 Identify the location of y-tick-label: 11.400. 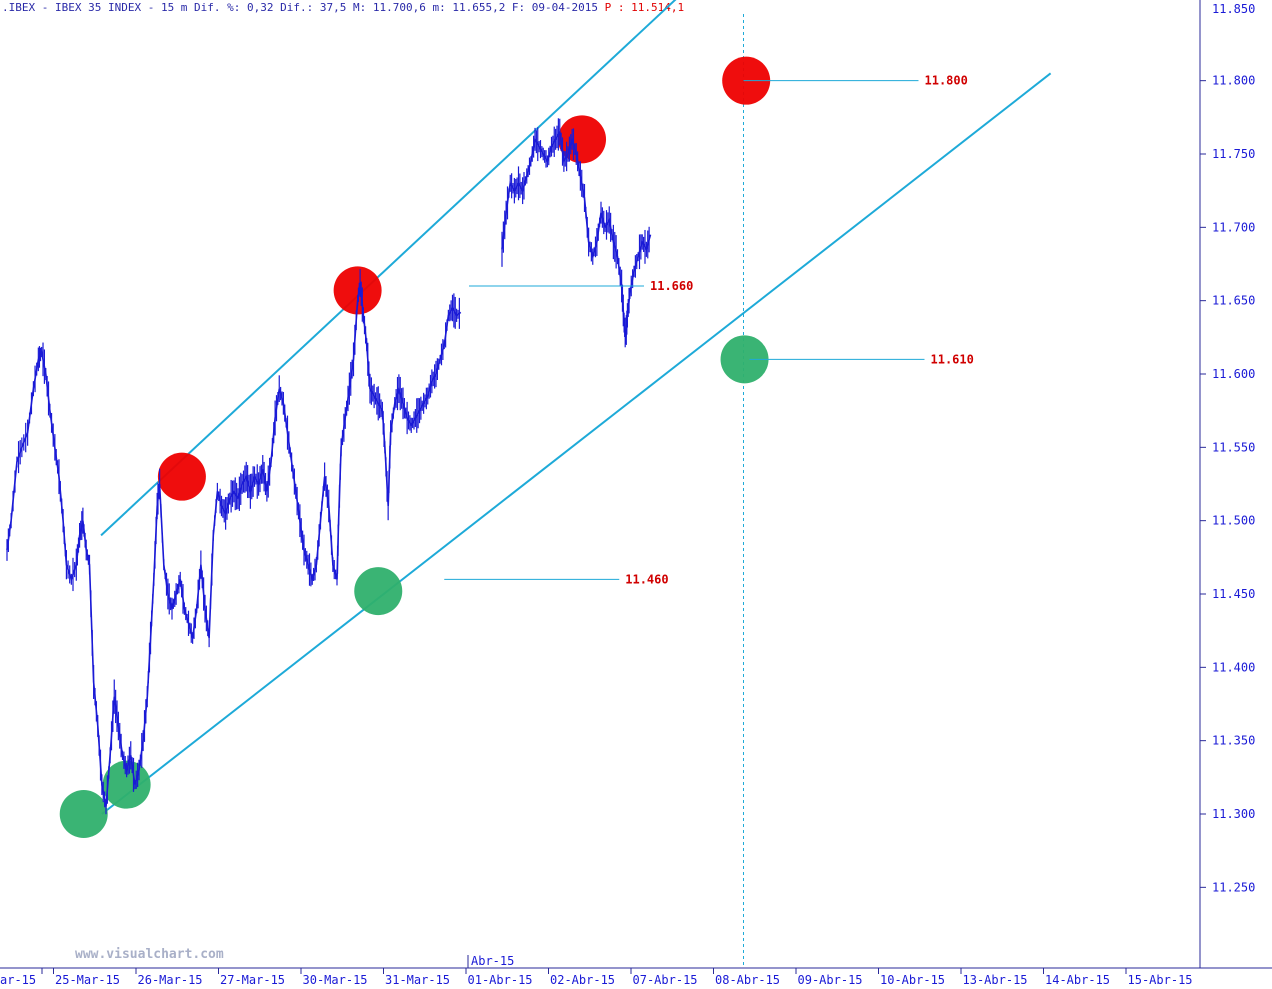
(1233, 667).